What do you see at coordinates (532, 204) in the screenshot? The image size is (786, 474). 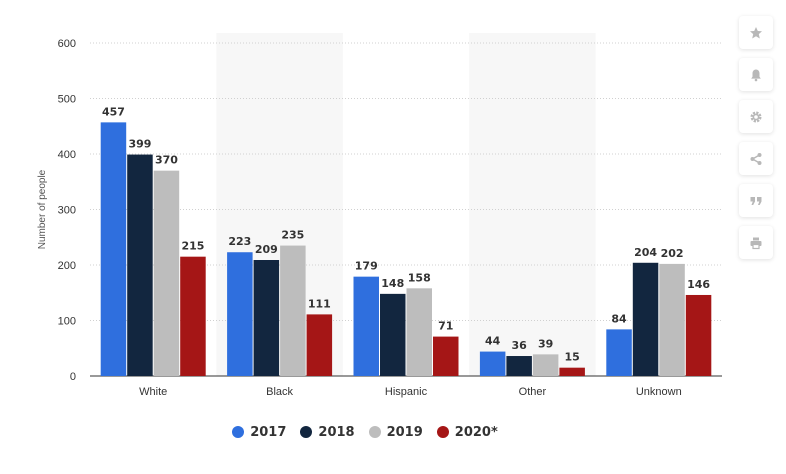 I see `category-band` at bounding box center [532, 204].